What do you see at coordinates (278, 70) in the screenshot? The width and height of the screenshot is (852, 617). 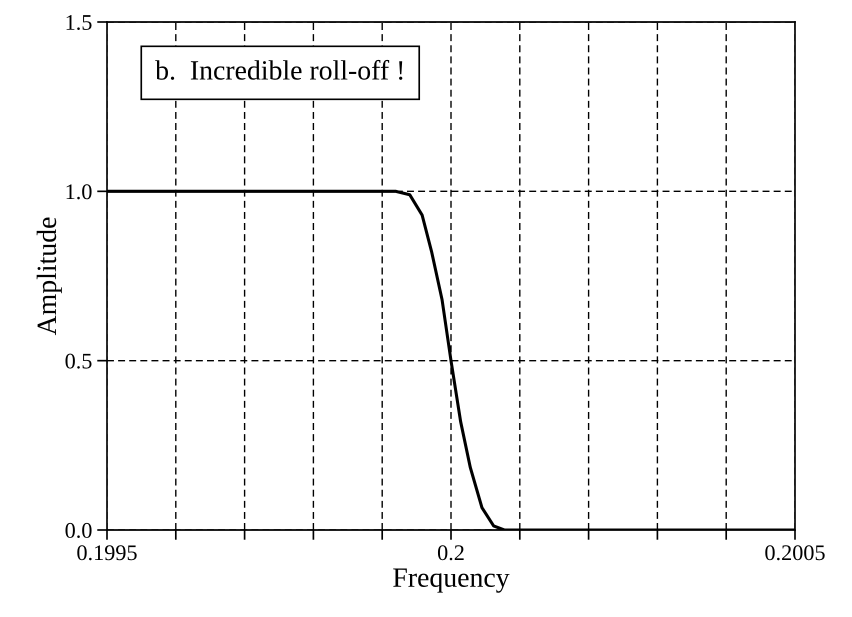 I see `annotation: b. Incredible roll-off !` at bounding box center [278, 70].